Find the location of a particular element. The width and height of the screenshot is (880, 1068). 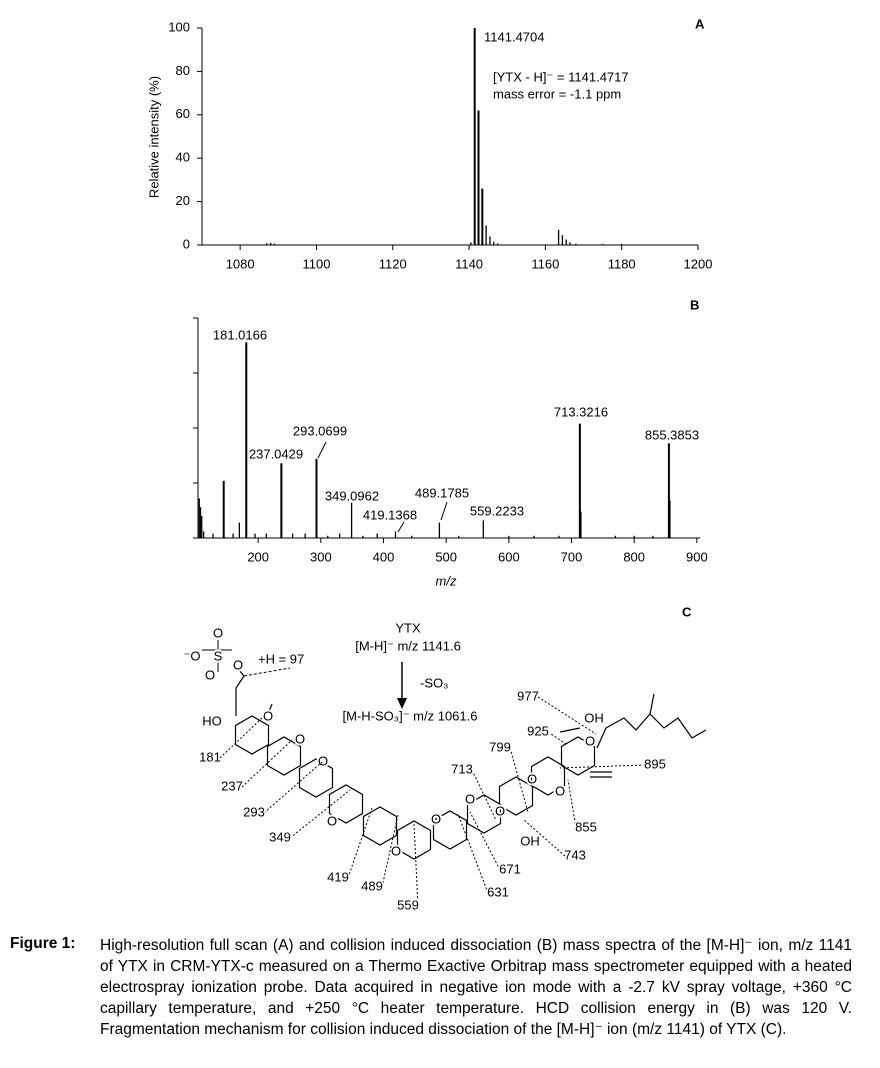

y-tick-label: 40 is located at coordinates (183, 157).